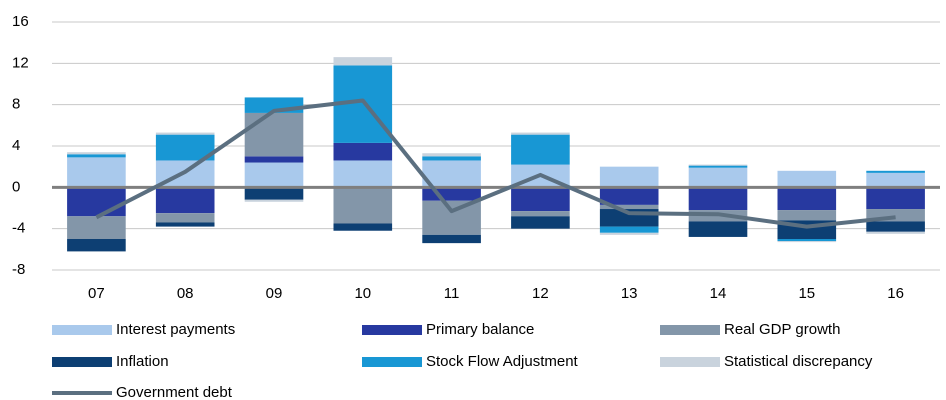 This screenshot has width=946, height=400. I want to click on y-tick-label: 4, so click(16, 145).